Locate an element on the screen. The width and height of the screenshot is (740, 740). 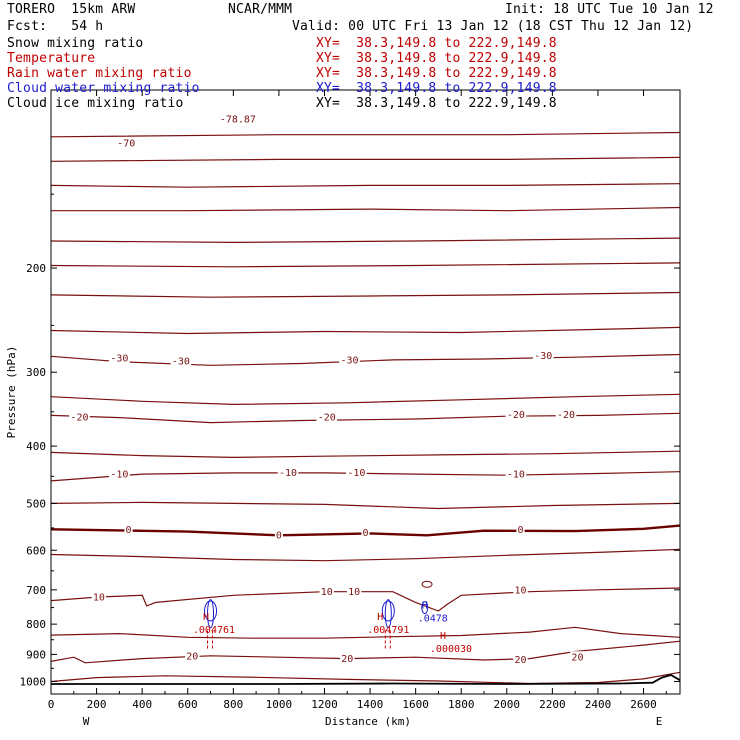
x-axis-right-end-label: E is located at coordinates (659, 721).